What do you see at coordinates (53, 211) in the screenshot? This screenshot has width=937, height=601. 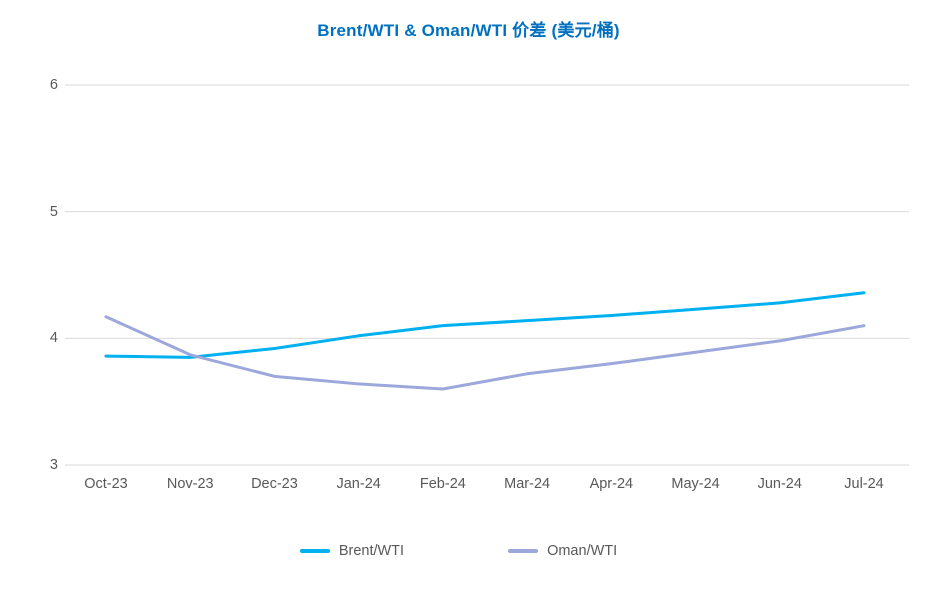 I see `y-axis-label: 5` at bounding box center [53, 211].